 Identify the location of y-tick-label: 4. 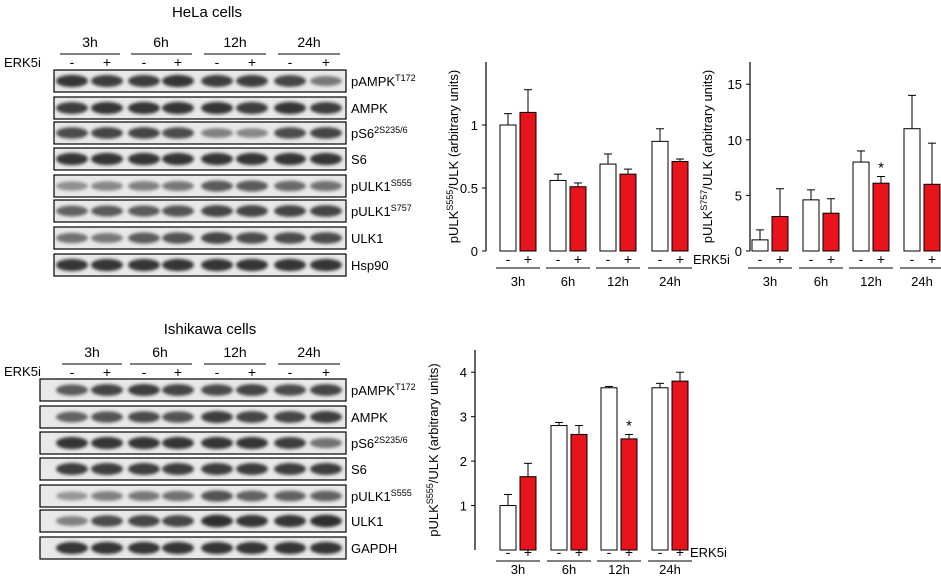
(463, 372).